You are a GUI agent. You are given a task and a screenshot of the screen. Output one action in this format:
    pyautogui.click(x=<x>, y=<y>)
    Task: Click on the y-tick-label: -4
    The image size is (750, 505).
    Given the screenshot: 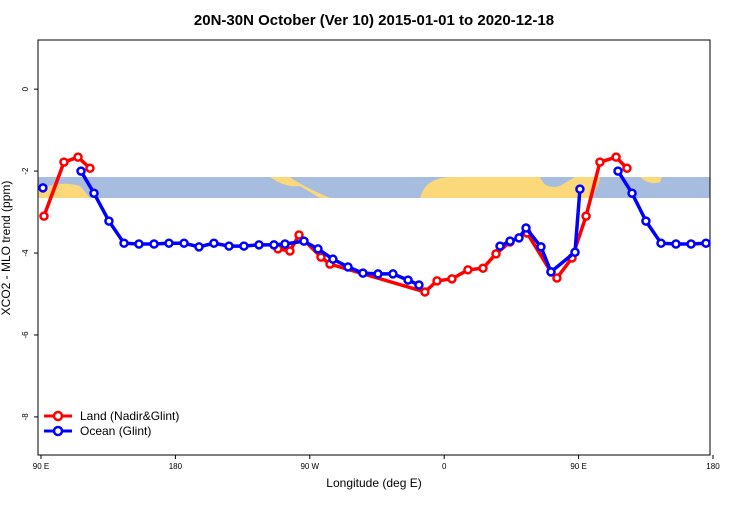 What is the action you would take?
    pyautogui.click(x=25, y=253)
    